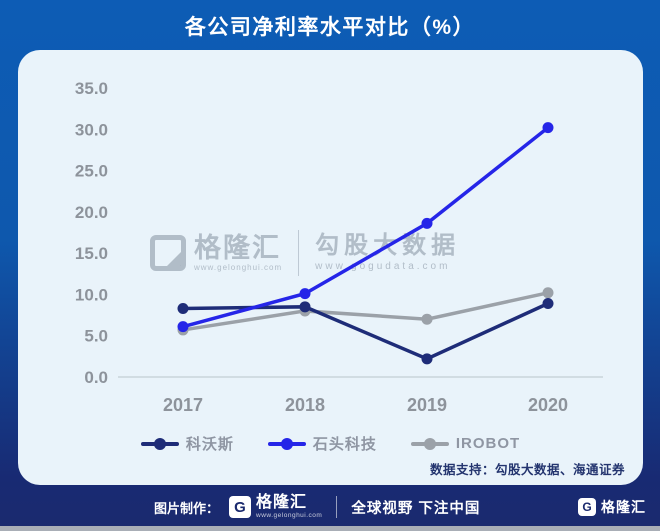 This screenshot has width=660, height=531. Describe the element at coordinates (344, 444) in the screenshot. I see `legend-label: 石头科技` at that location.